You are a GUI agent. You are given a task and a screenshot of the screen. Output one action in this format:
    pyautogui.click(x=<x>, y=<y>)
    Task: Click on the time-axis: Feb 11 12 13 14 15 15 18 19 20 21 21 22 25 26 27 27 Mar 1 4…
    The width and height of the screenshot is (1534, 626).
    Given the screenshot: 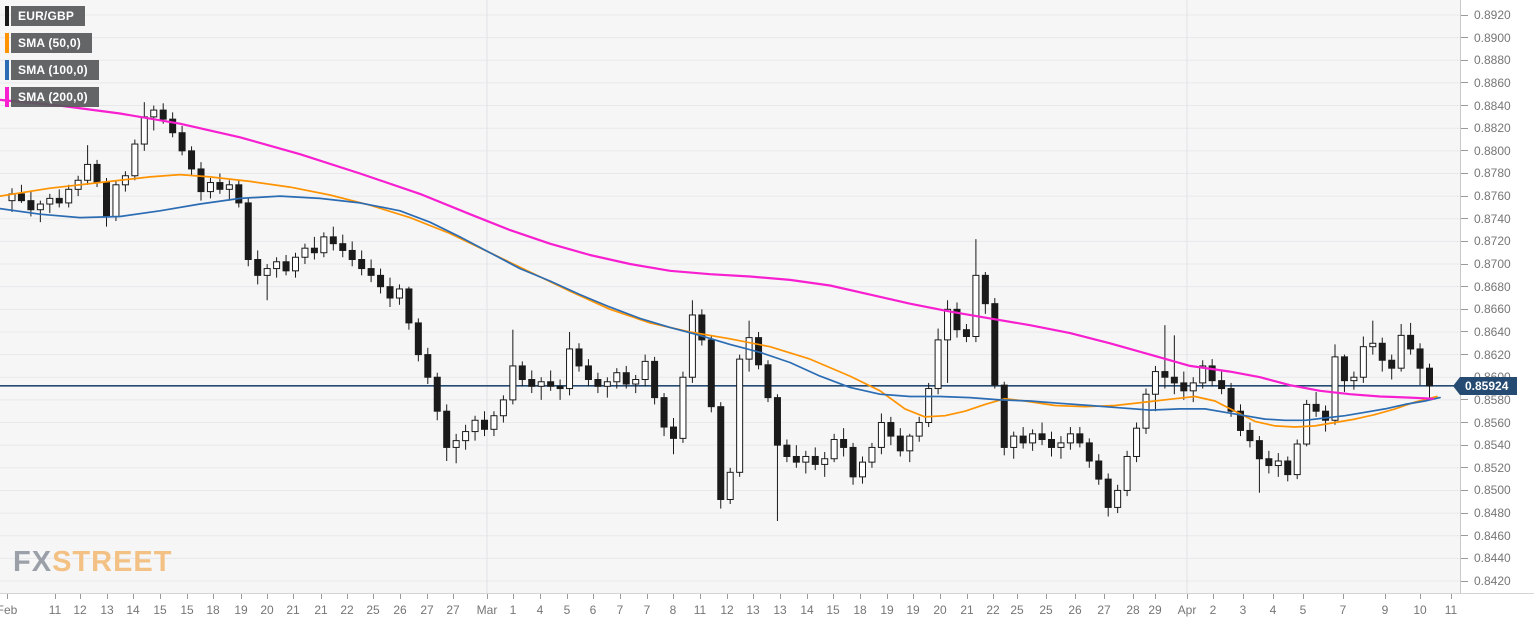 What is the action you would take?
    pyautogui.click(x=767, y=609)
    